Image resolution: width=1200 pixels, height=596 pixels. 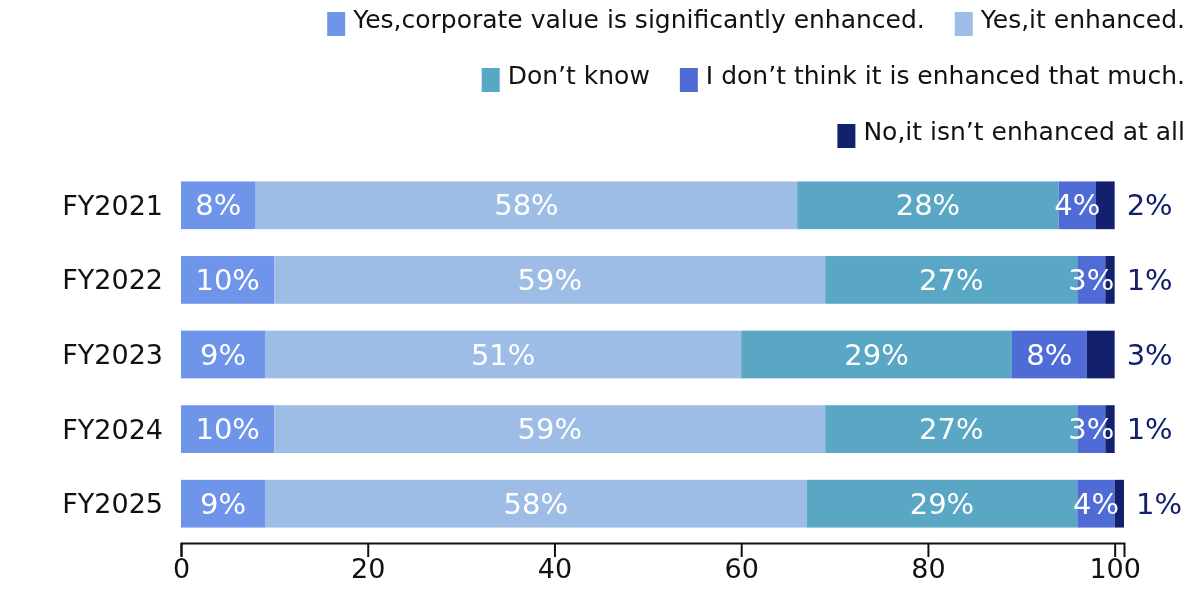 What do you see at coordinates (112, 280) in the screenshot?
I see `y-tick-label: FY2022` at bounding box center [112, 280].